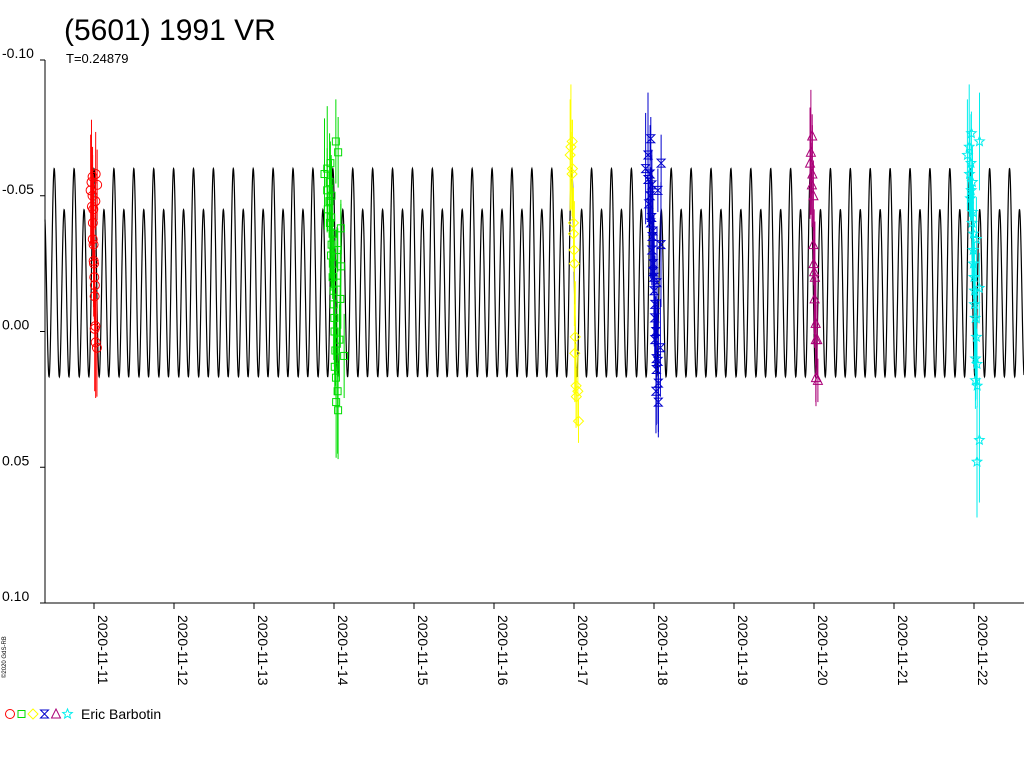  Describe the element at coordinates (503, 650) in the screenshot. I see `x-tick-label: 2020-11-16` at that location.